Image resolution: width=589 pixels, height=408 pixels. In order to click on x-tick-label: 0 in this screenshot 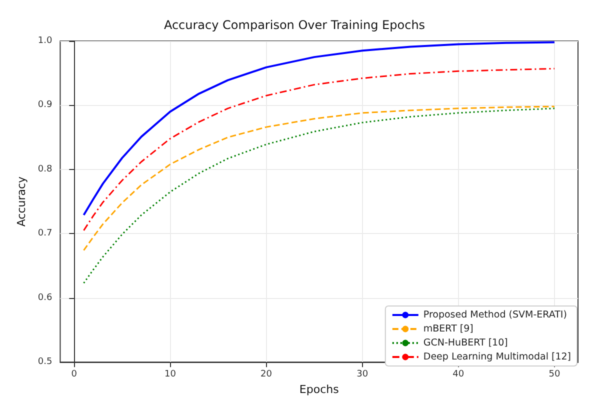, I will do `click(74, 375)`.